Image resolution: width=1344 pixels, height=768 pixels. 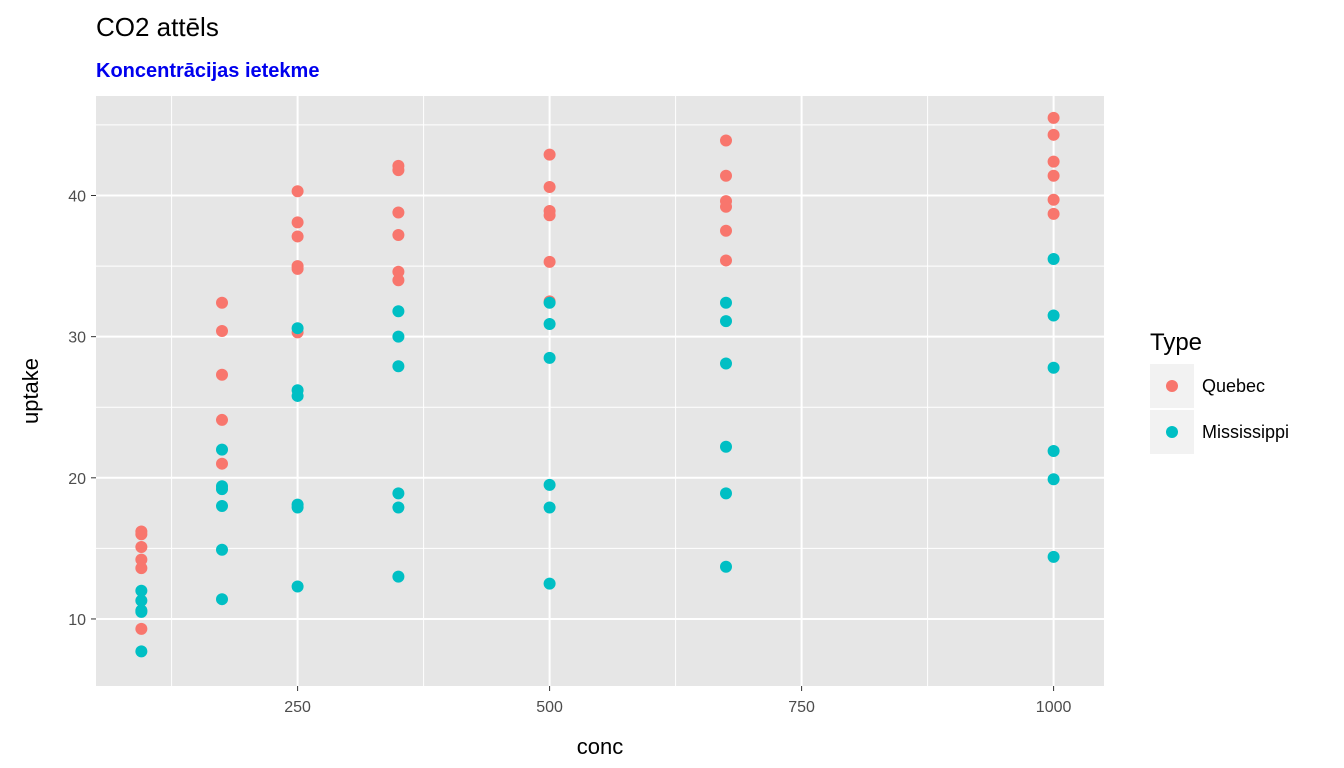 What do you see at coordinates (77, 197) in the screenshot?
I see `y-tick-label: 40` at bounding box center [77, 197].